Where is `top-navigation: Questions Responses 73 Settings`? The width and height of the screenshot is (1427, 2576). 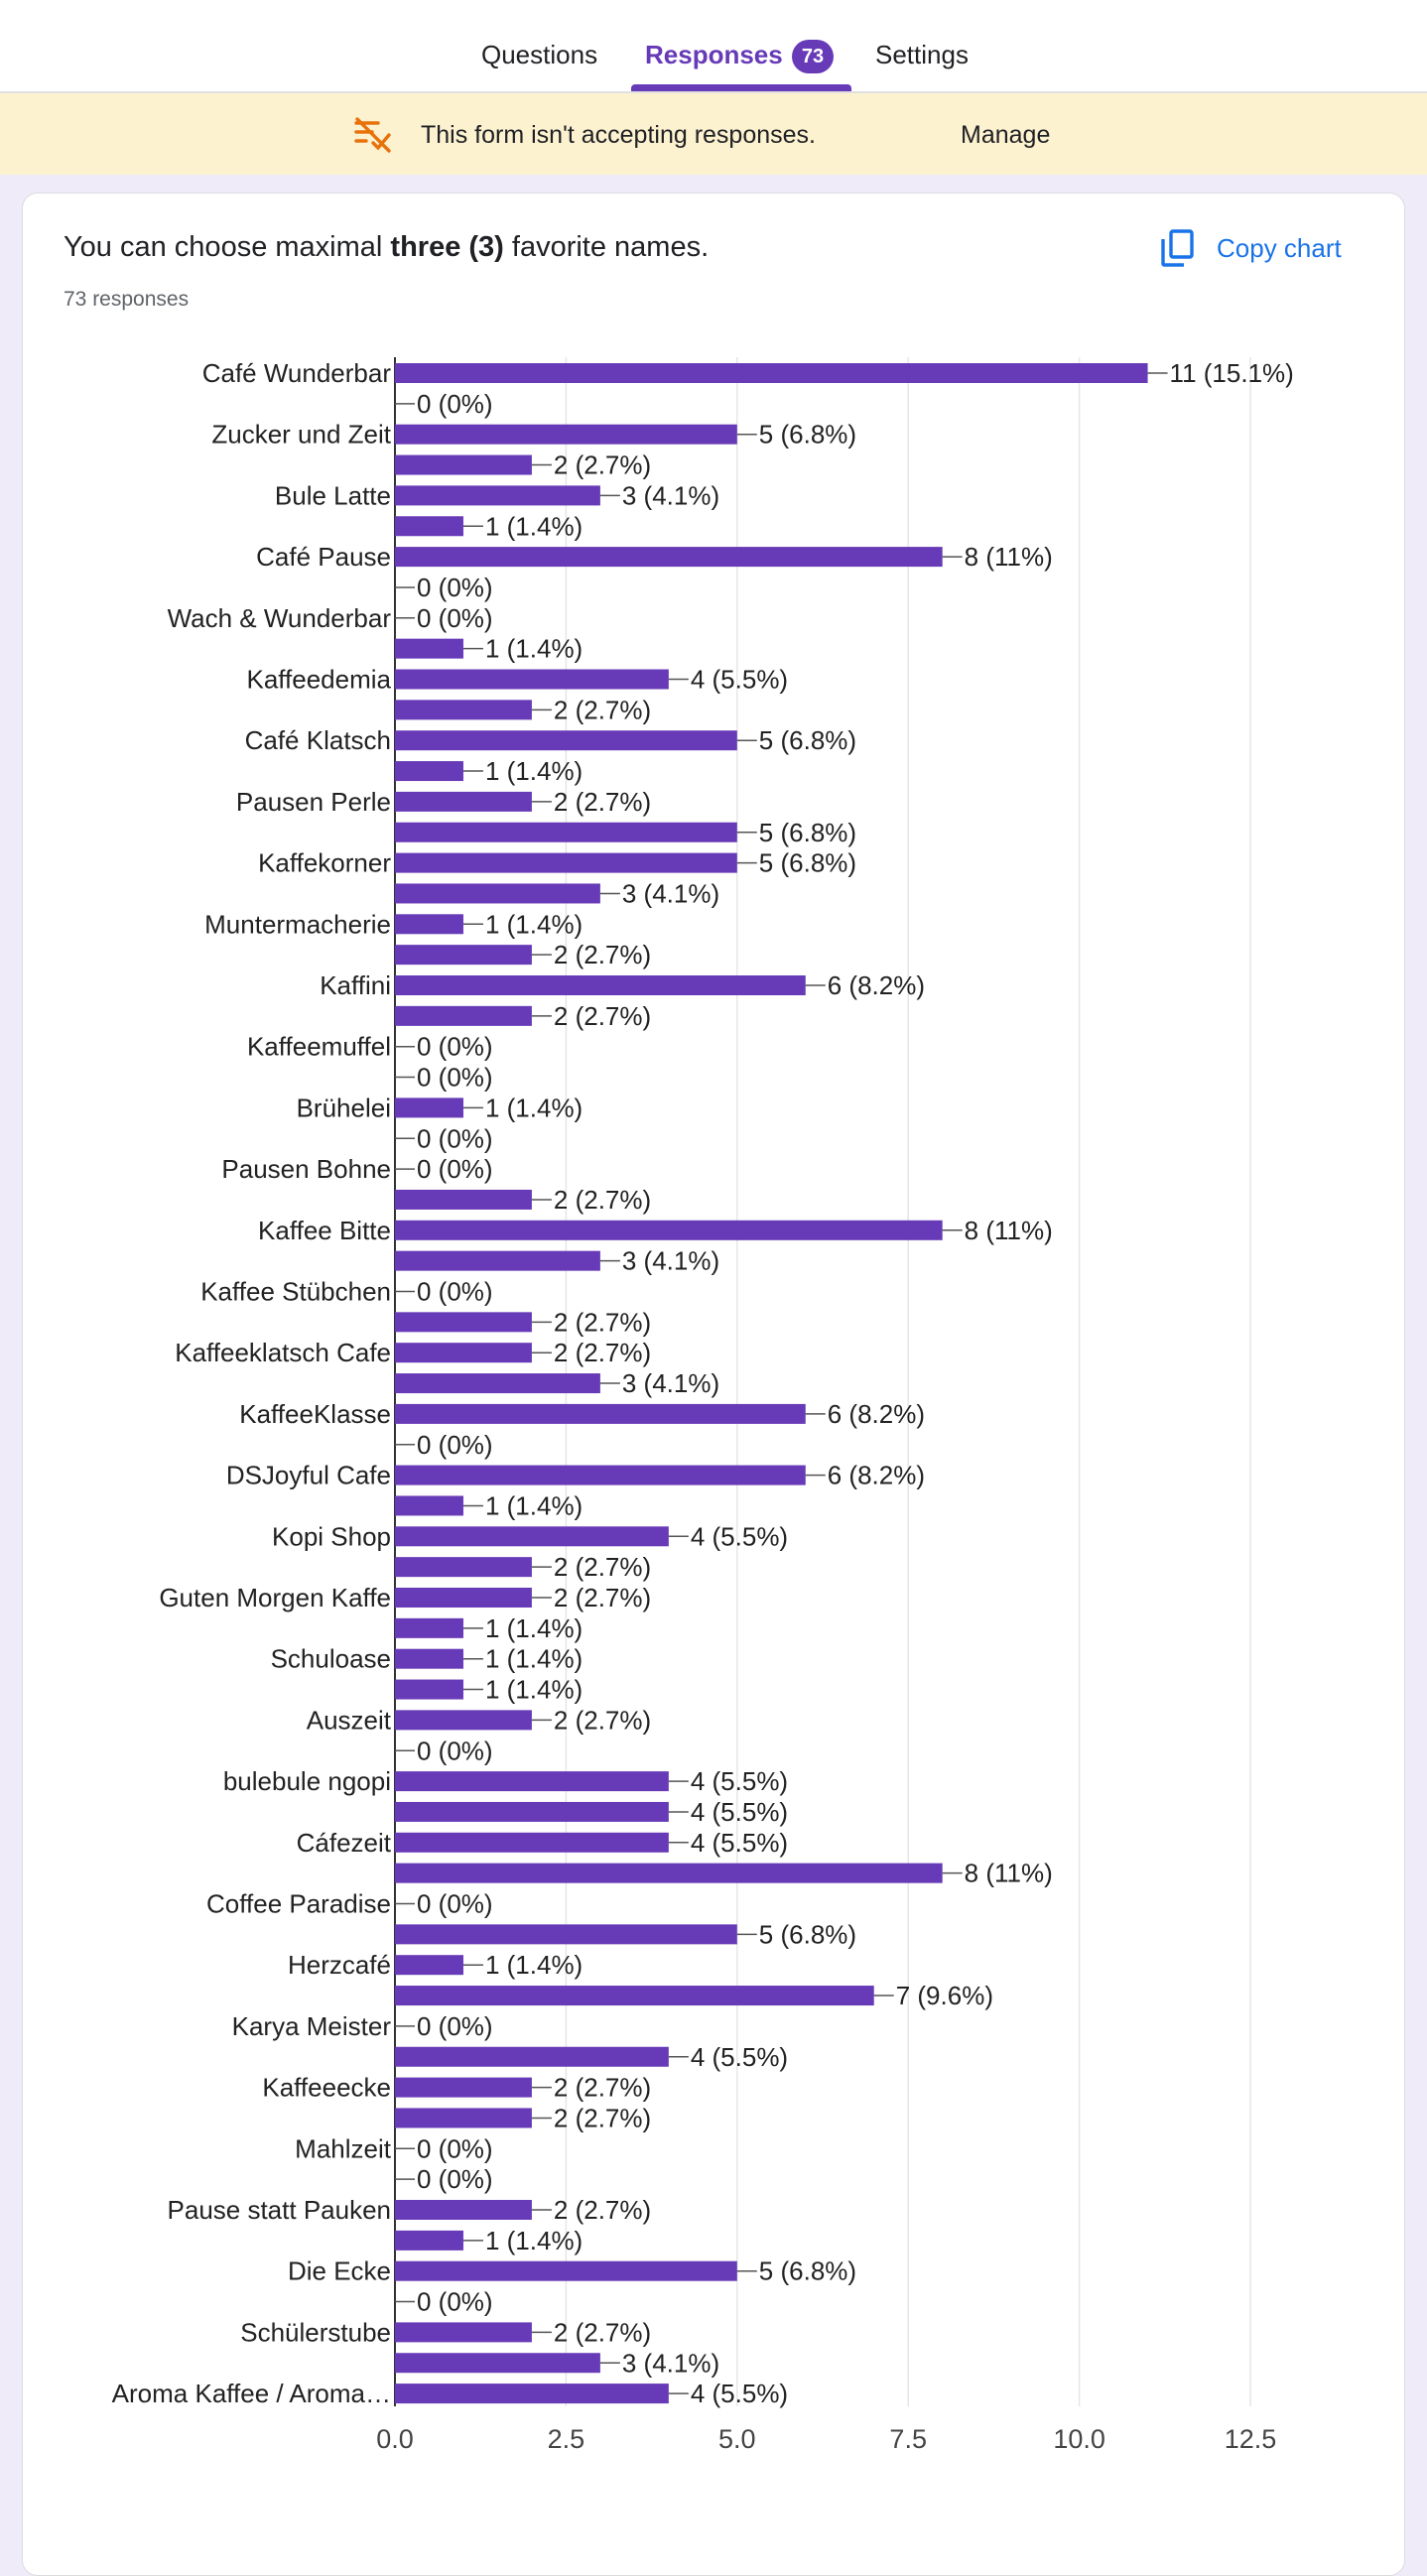
top-navigation: Questions Responses 73 Settings is located at coordinates (713, 47).